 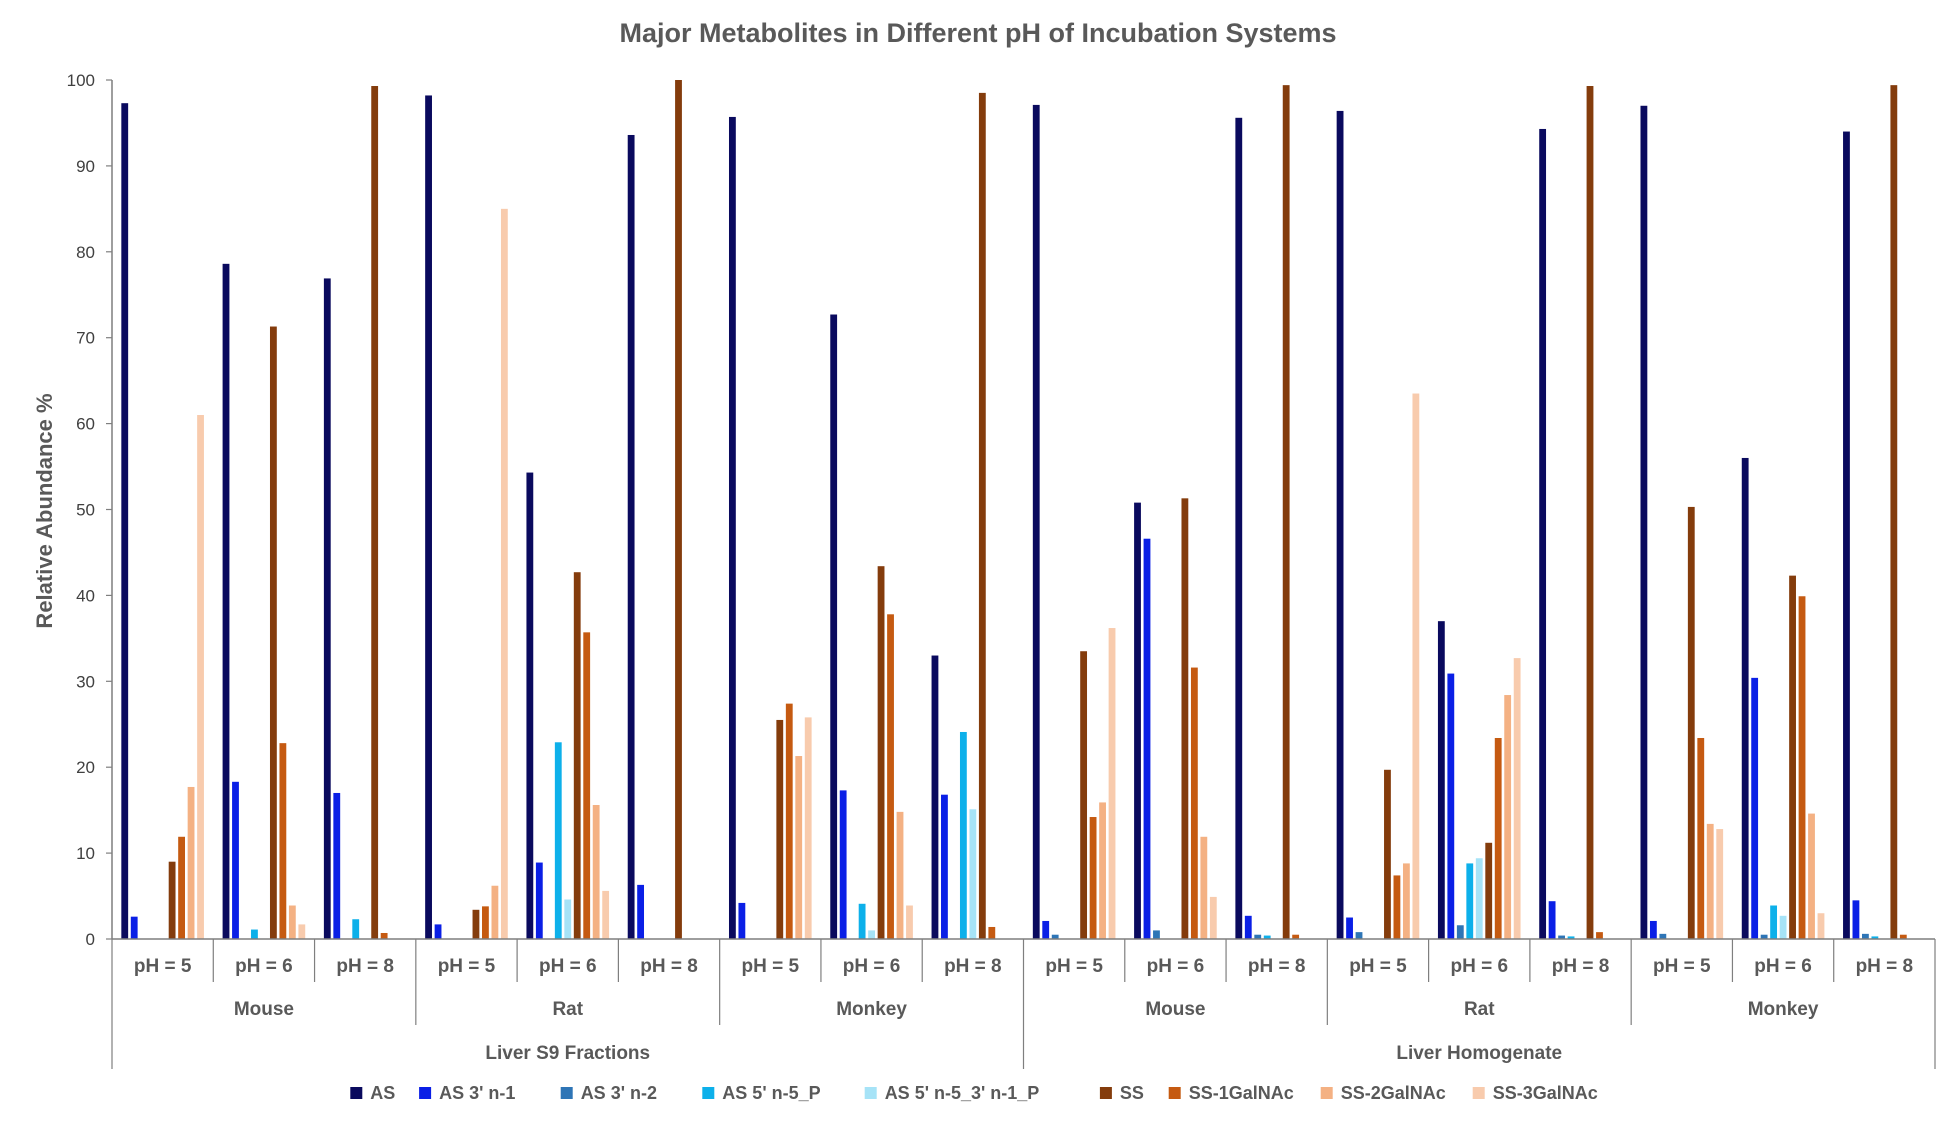 What do you see at coordinates (85, 767) in the screenshot?
I see `y-tick-label: 20` at bounding box center [85, 767].